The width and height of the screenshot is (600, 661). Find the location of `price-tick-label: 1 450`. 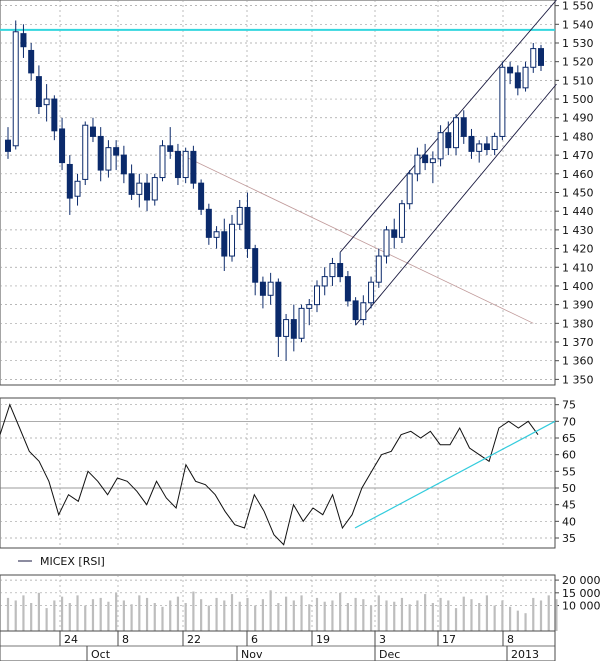

price-tick-label: 1 450 is located at coordinates (578, 193).